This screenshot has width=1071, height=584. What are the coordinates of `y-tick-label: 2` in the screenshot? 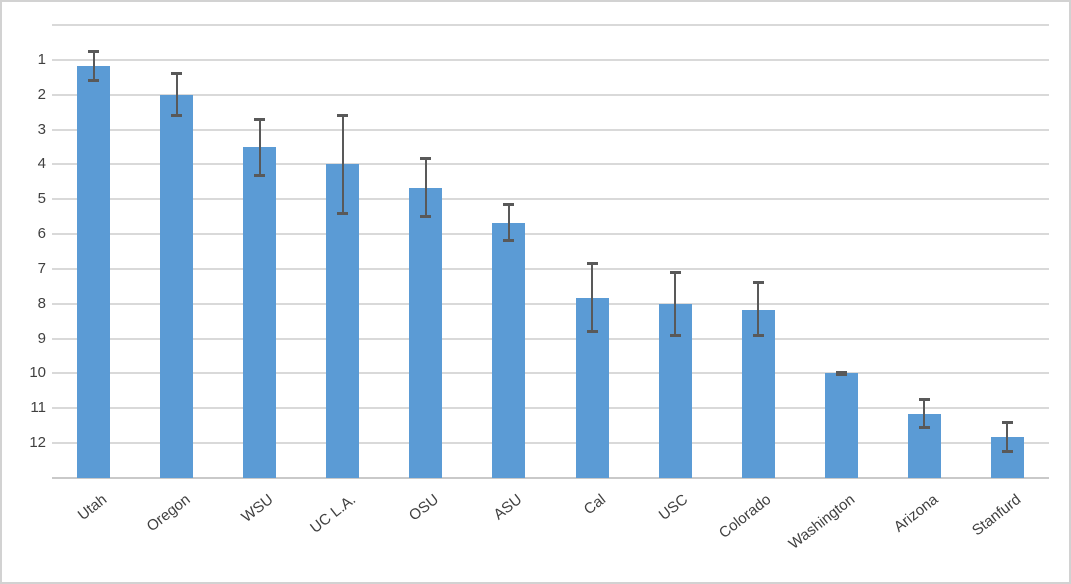 It's located at (41, 94).